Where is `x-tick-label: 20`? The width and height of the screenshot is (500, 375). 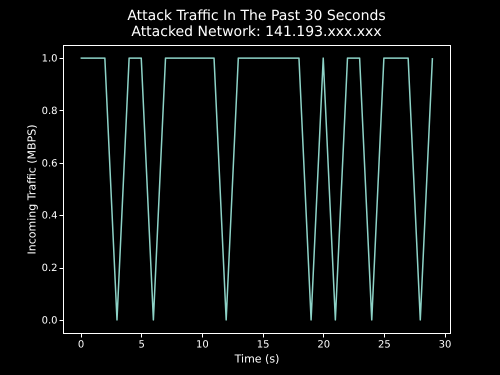 x-tick-label: 20 is located at coordinates (323, 345).